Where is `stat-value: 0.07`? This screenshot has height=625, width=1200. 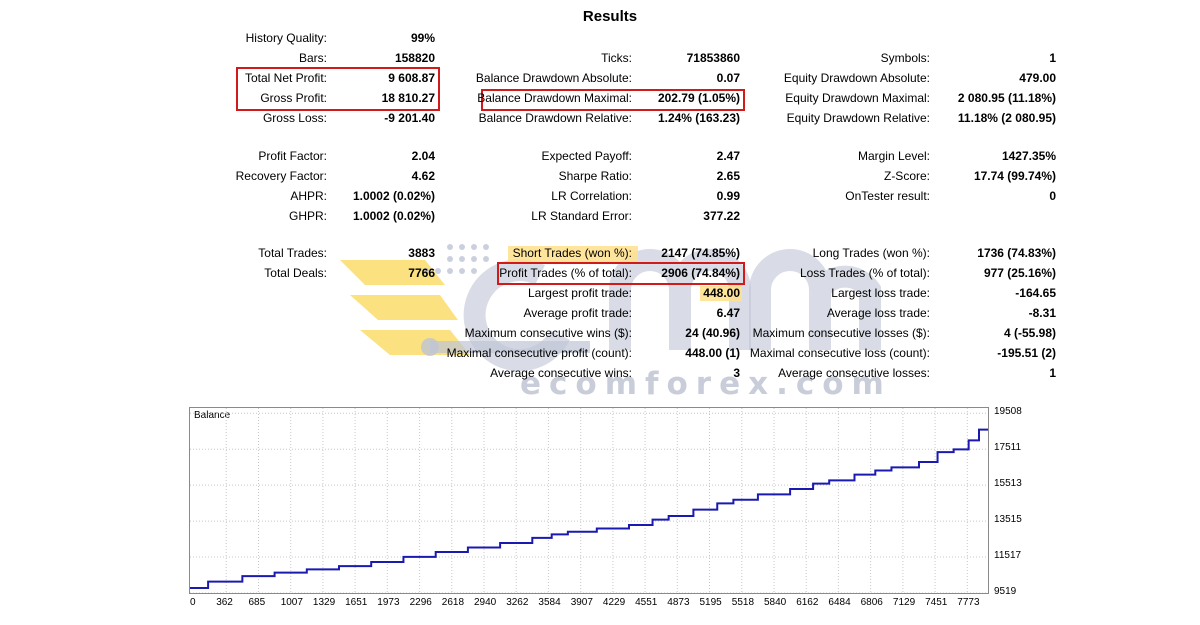 stat-value: 0.07 is located at coordinates (728, 78).